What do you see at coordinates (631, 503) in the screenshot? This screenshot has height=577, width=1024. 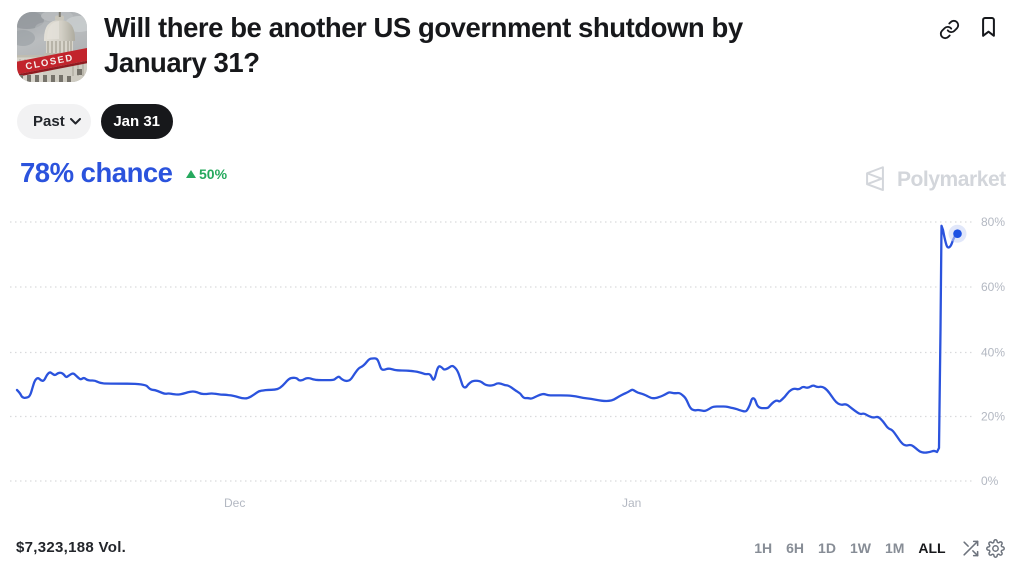 I see `svg-text: Jan` at bounding box center [631, 503].